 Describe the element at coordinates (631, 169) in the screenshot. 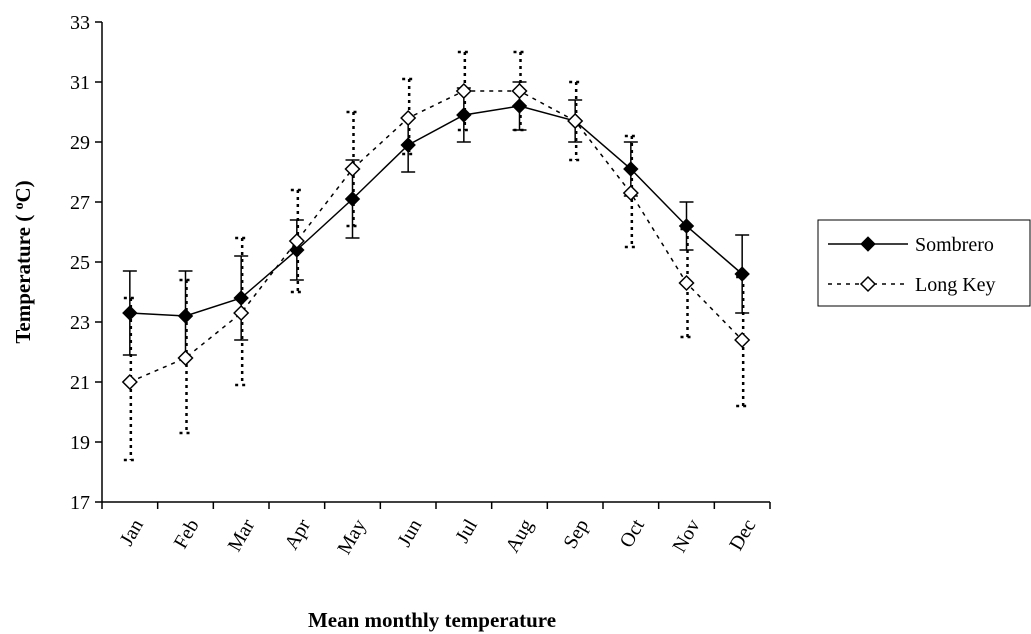

I see `marker-sombrero-oct` at that location.